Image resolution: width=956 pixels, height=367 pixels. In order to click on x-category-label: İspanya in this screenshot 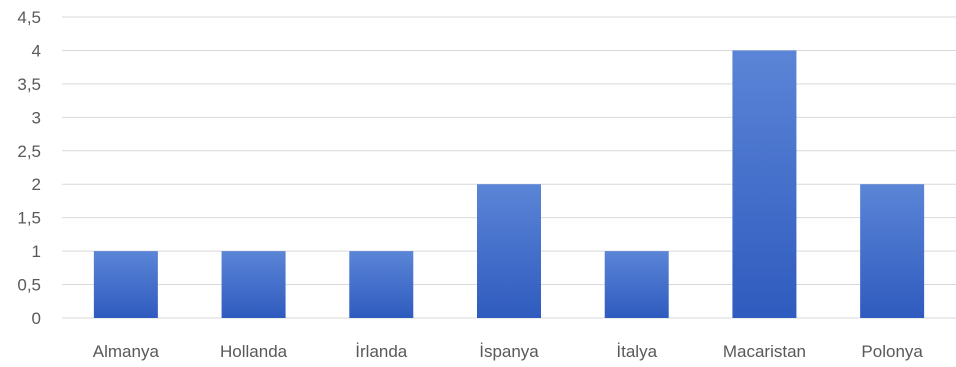, I will do `click(509, 351)`.